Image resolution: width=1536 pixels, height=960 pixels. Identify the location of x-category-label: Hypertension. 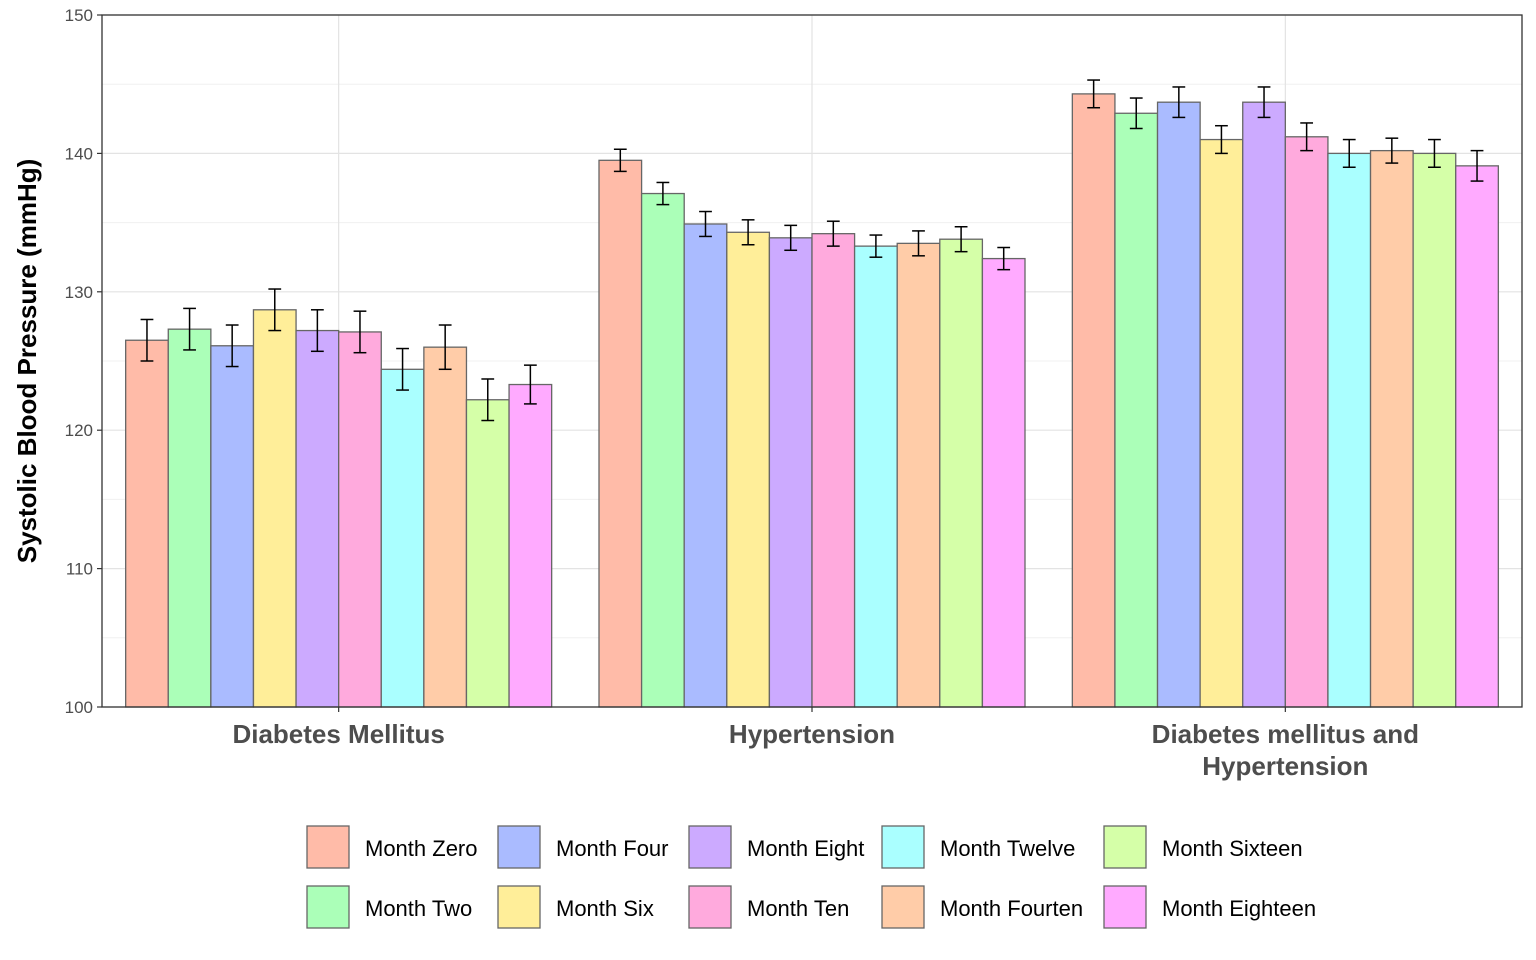
(812, 734).